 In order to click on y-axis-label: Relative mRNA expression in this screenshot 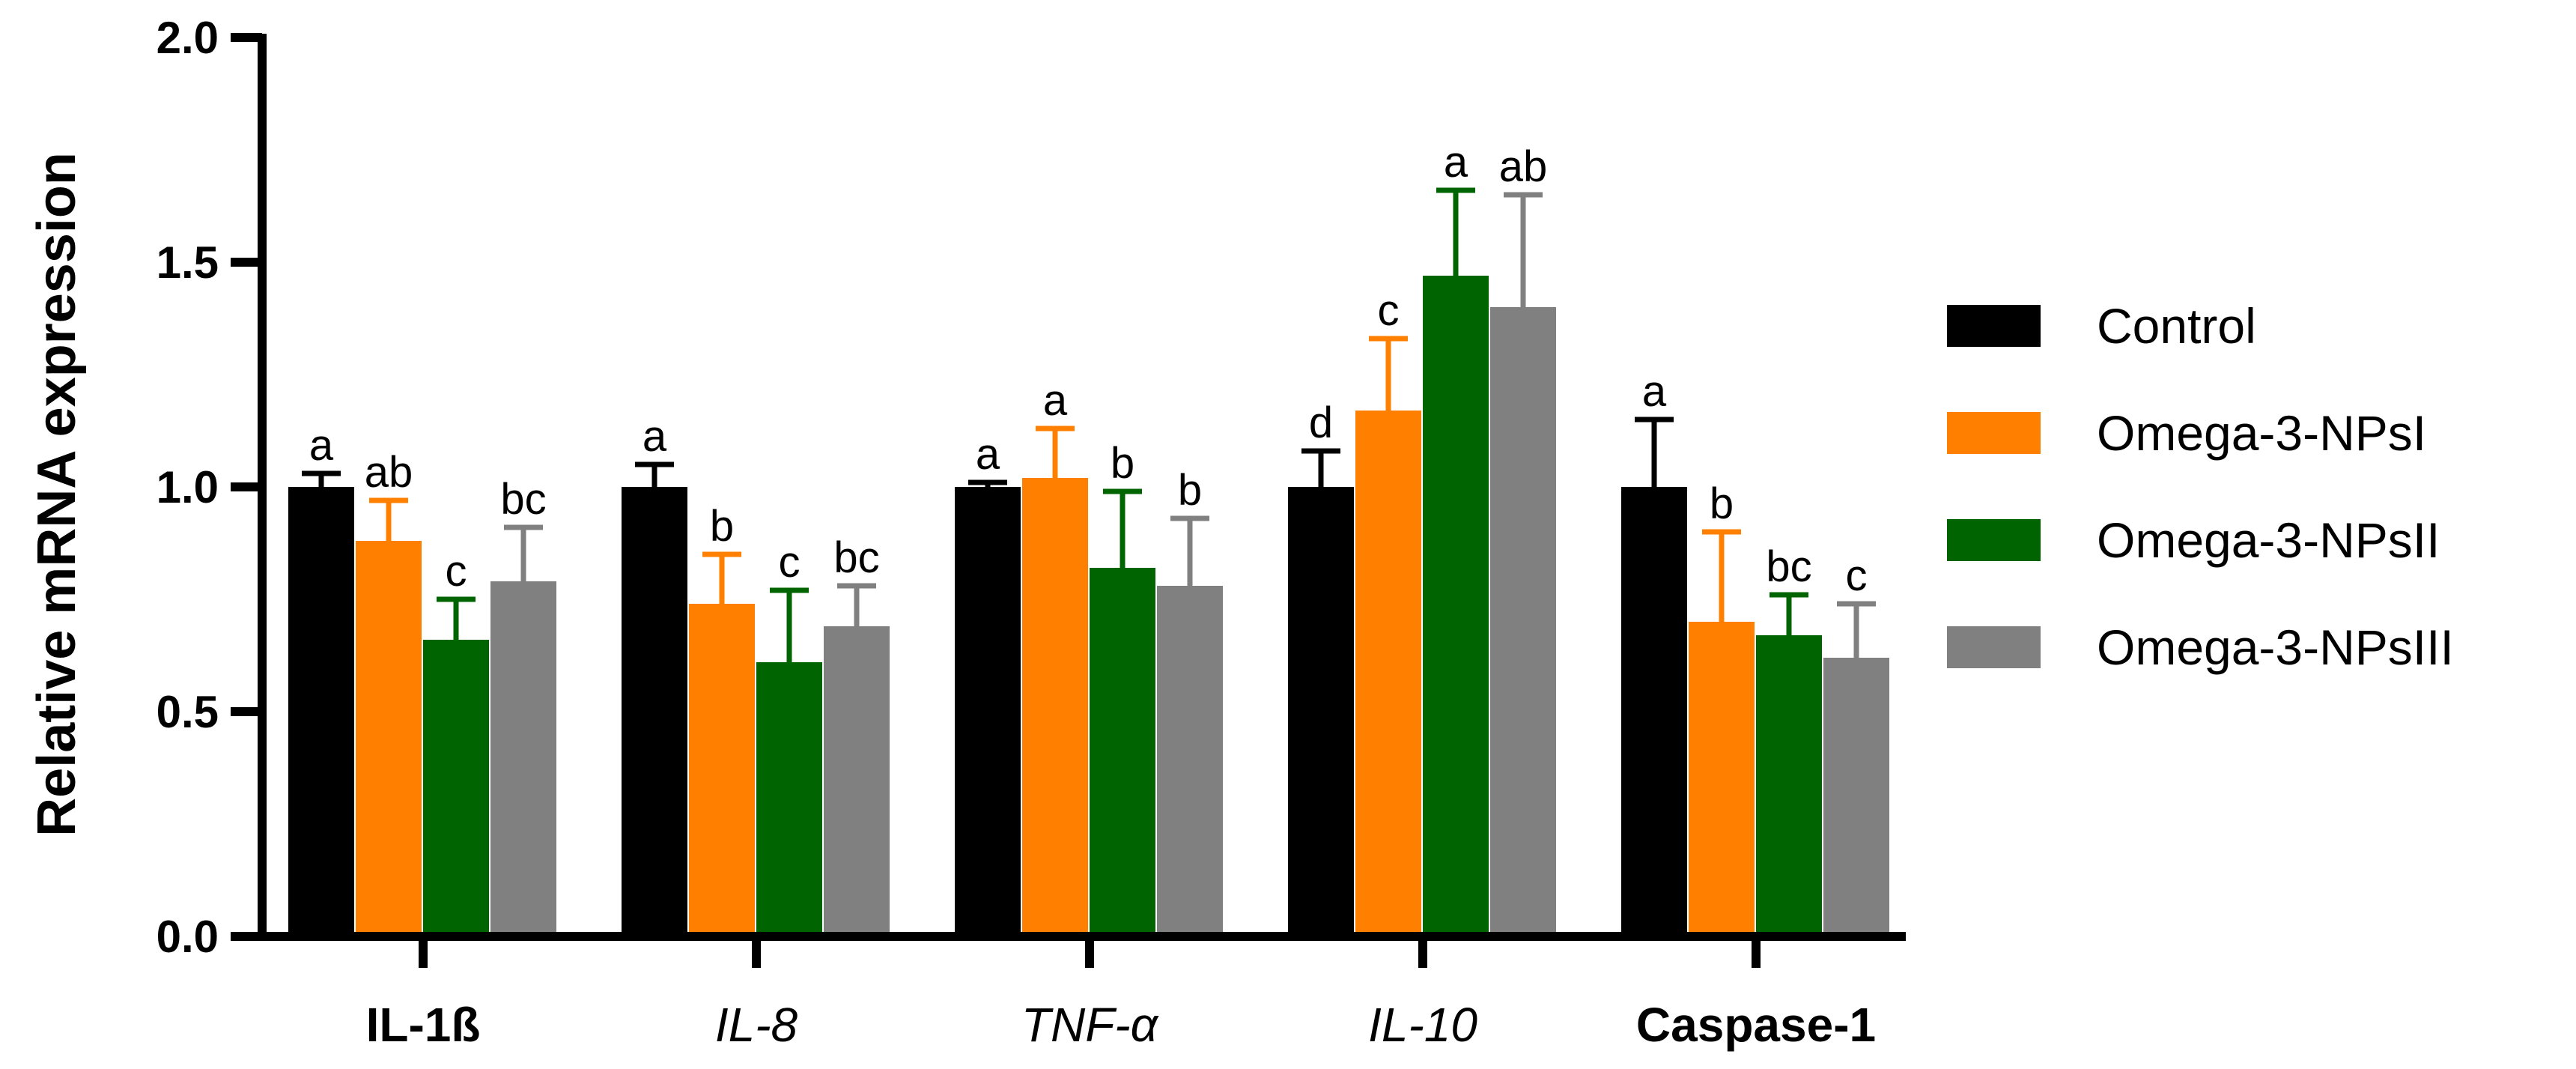, I will do `click(57, 494)`.